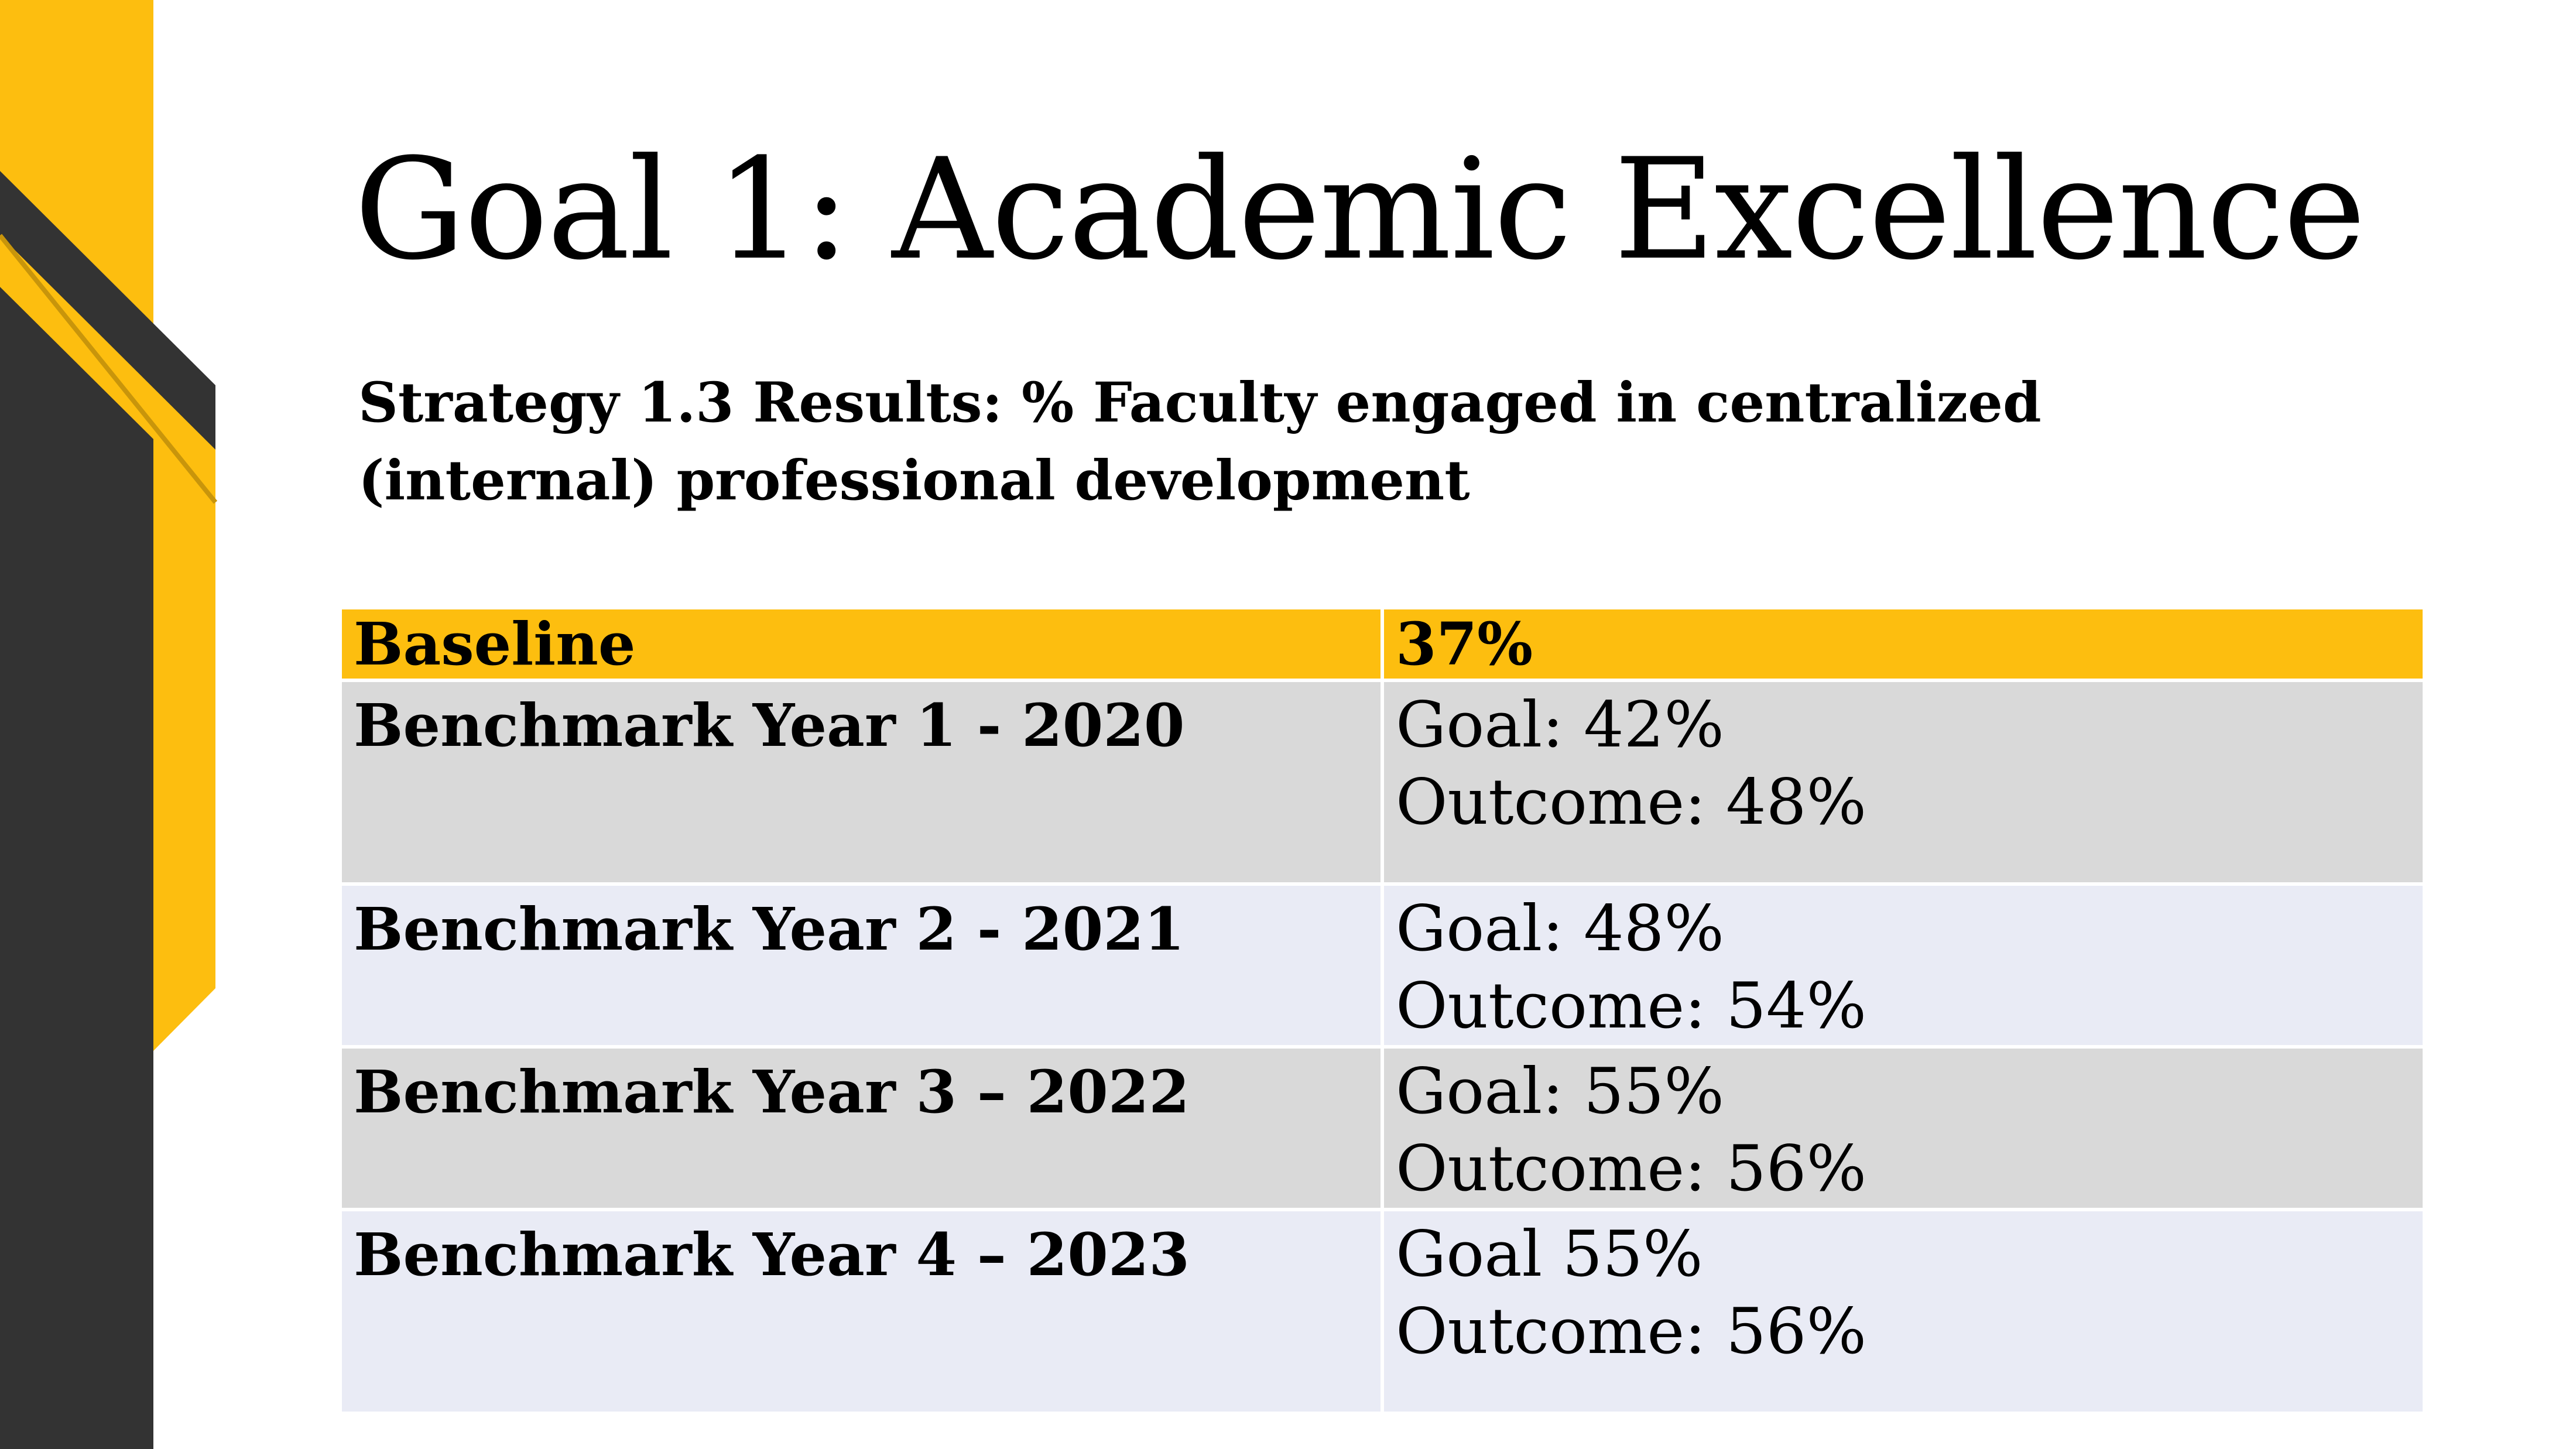 The width and height of the screenshot is (2576, 1449). Describe the element at coordinates (109, 369) in the screenshot. I see `gold-accent-line` at that location.